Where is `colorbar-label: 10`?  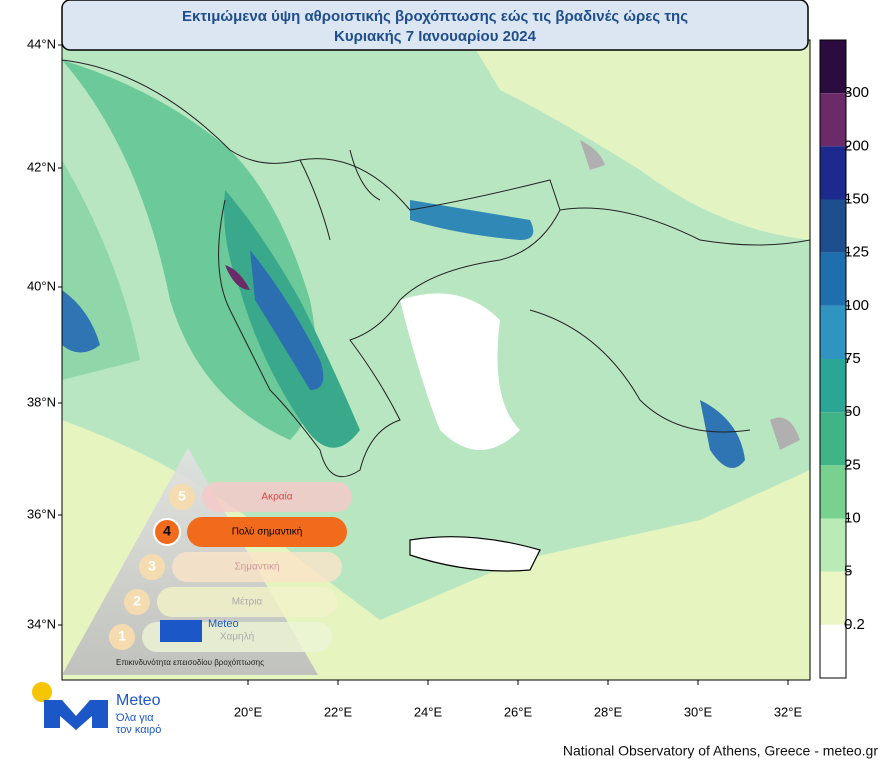
colorbar-label: 10 is located at coordinates (852, 517).